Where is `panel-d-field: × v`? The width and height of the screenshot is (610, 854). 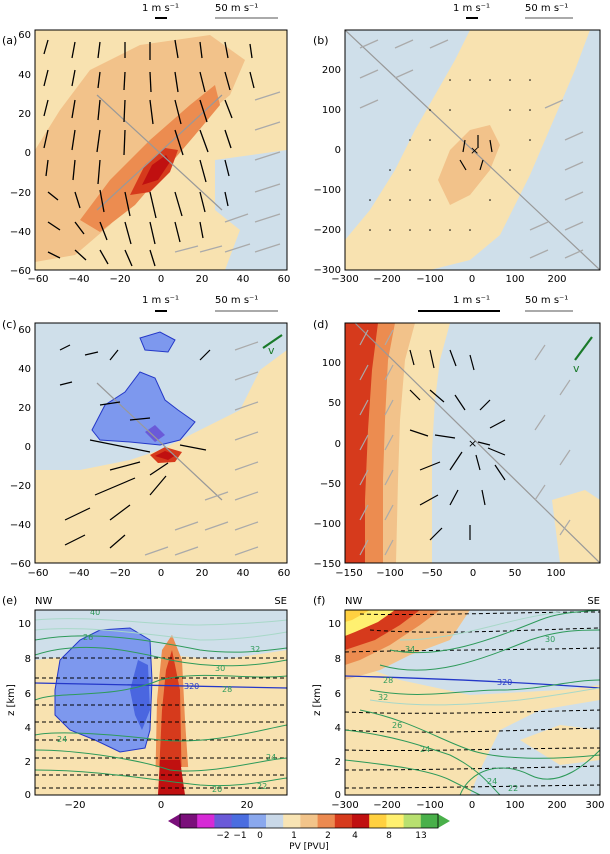 panel-d-field: × v is located at coordinates (472, 443).